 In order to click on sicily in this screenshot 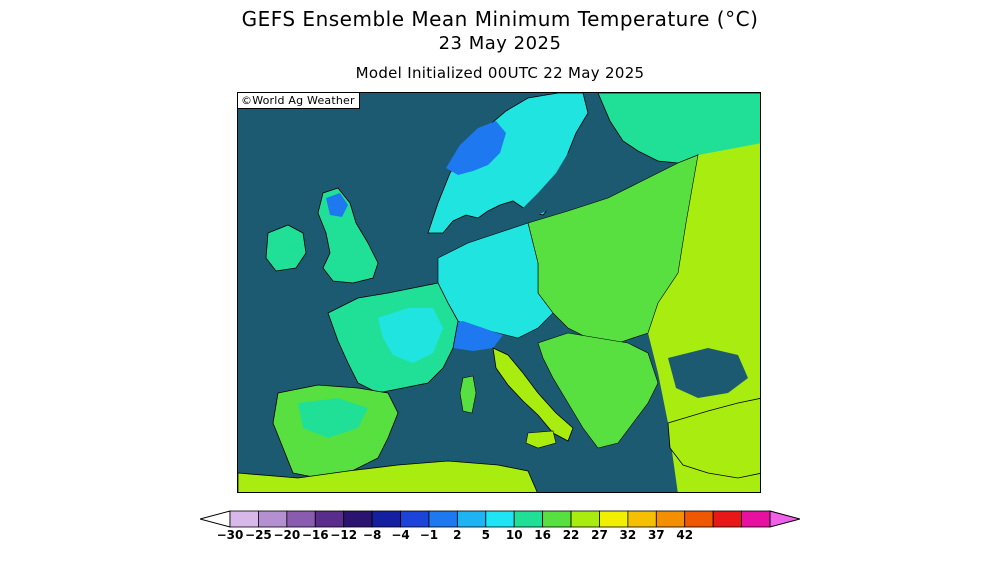, I will do `click(541, 439)`.